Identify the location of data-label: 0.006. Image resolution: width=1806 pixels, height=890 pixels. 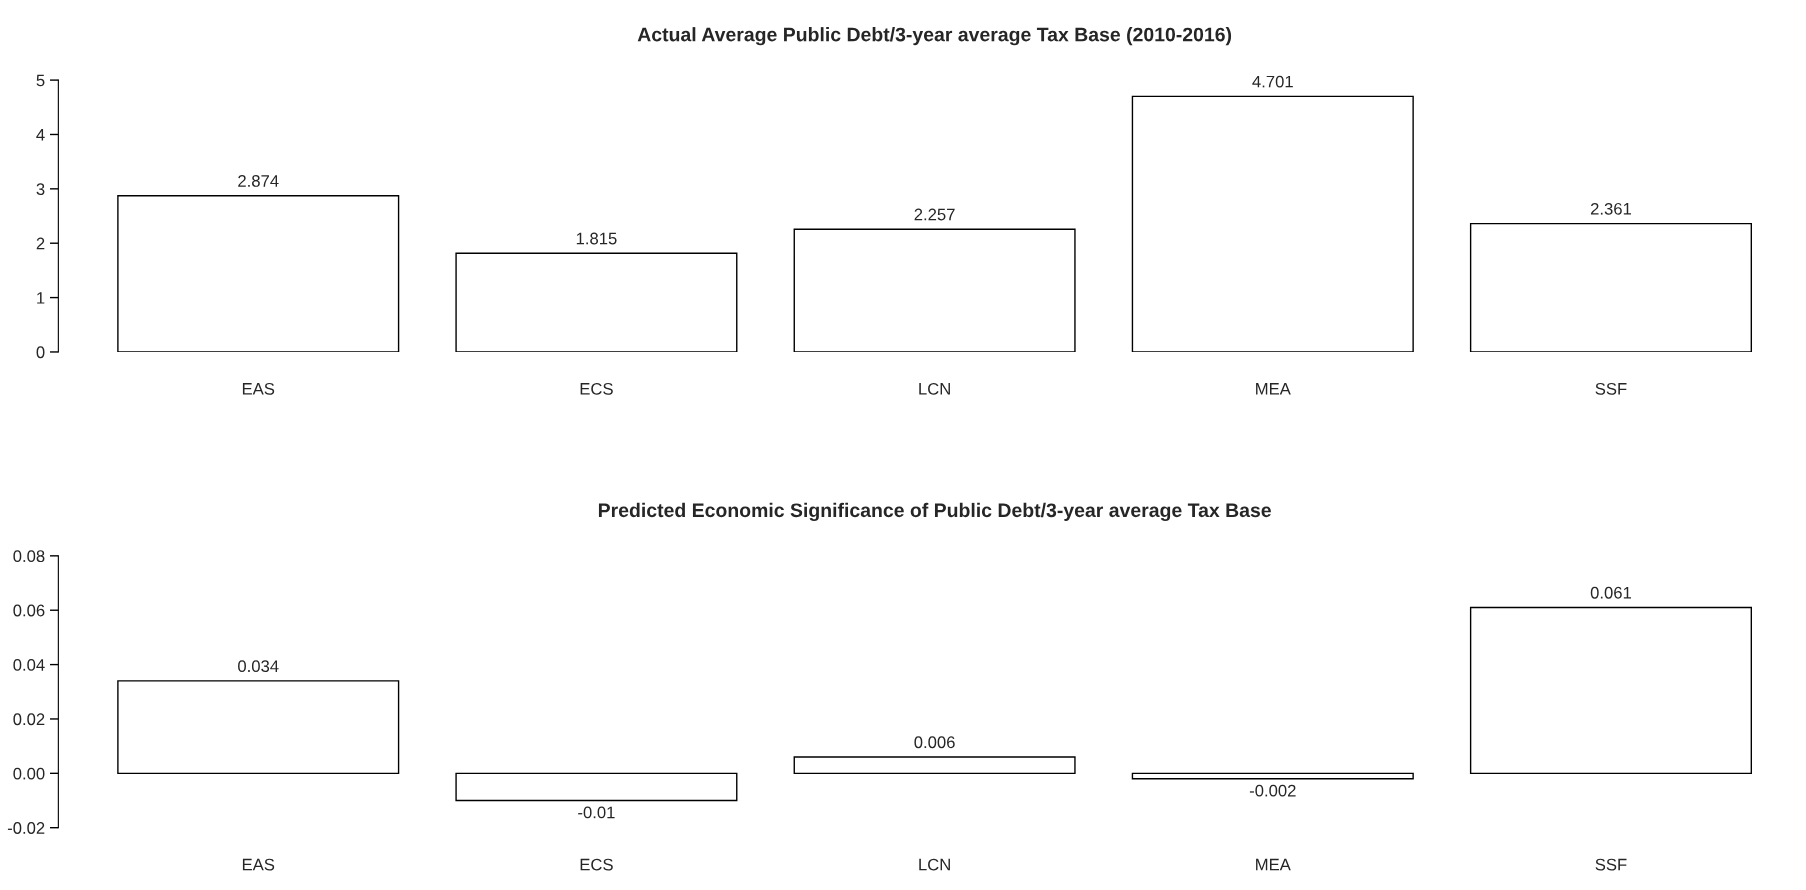
(934, 742).